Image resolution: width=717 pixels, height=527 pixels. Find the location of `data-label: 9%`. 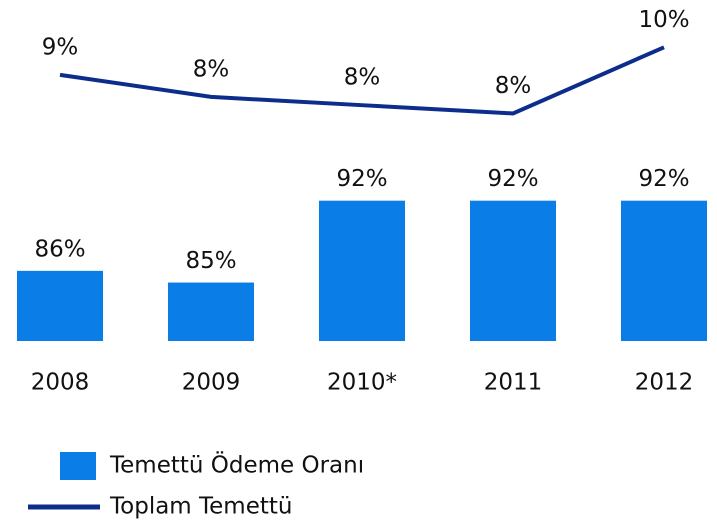

data-label: 9% is located at coordinates (60, 47).